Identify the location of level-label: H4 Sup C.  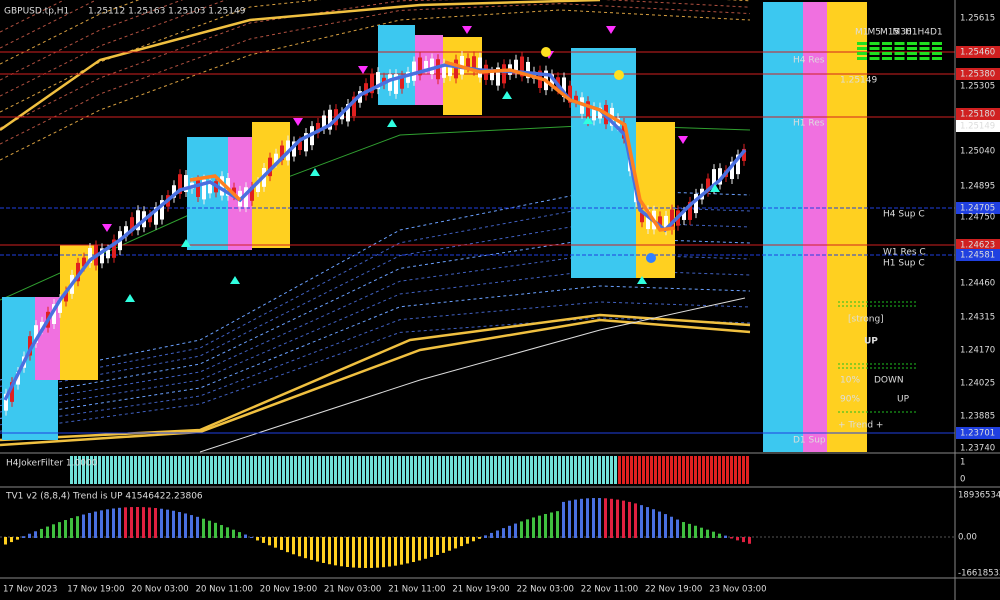
(904, 215).